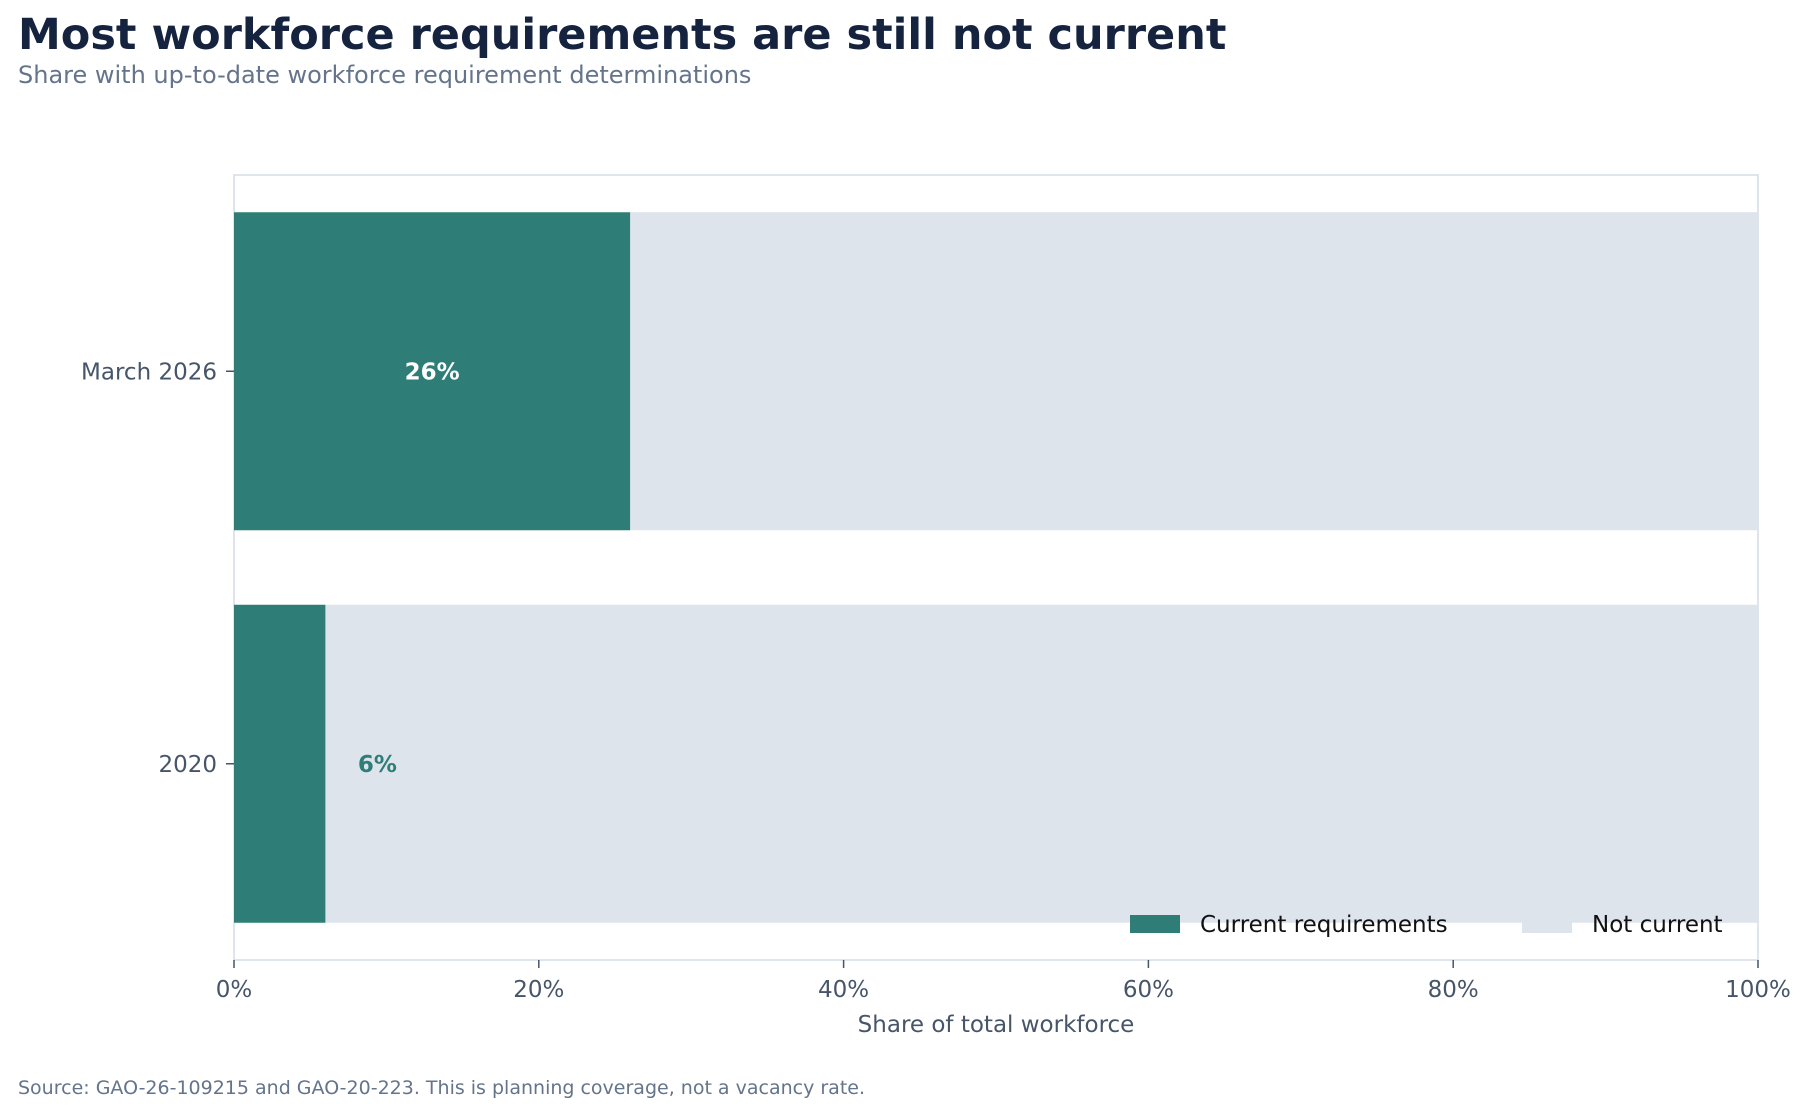 The image size is (1801, 1113). I want to click on y-tick-label: March 2026, so click(149, 372).